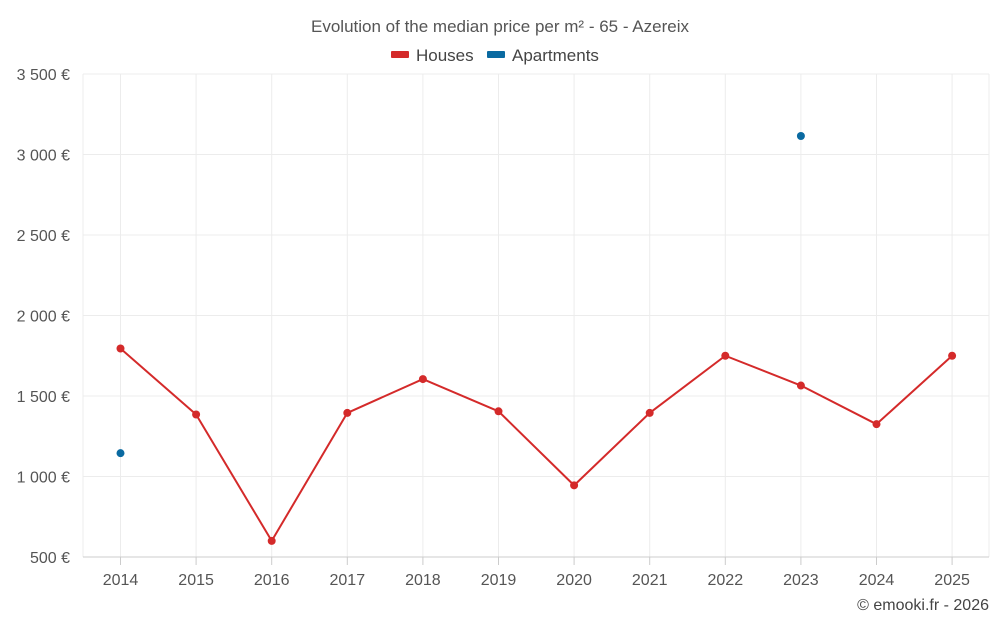 The height and width of the screenshot is (625, 1000). What do you see at coordinates (801, 580) in the screenshot?
I see `x-tick-label: 2023` at bounding box center [801, 580].